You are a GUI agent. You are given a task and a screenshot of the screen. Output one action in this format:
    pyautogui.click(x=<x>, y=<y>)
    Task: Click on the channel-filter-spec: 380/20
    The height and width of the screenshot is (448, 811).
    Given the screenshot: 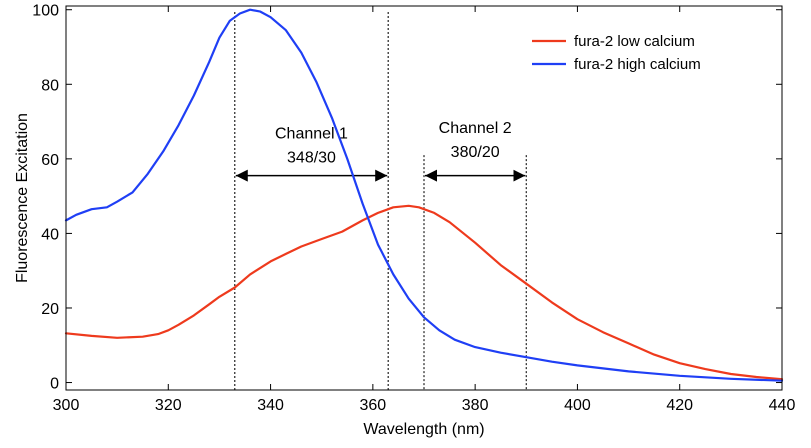 What is the action you would take?
    pyautogui.click(x=475, y=152)
    